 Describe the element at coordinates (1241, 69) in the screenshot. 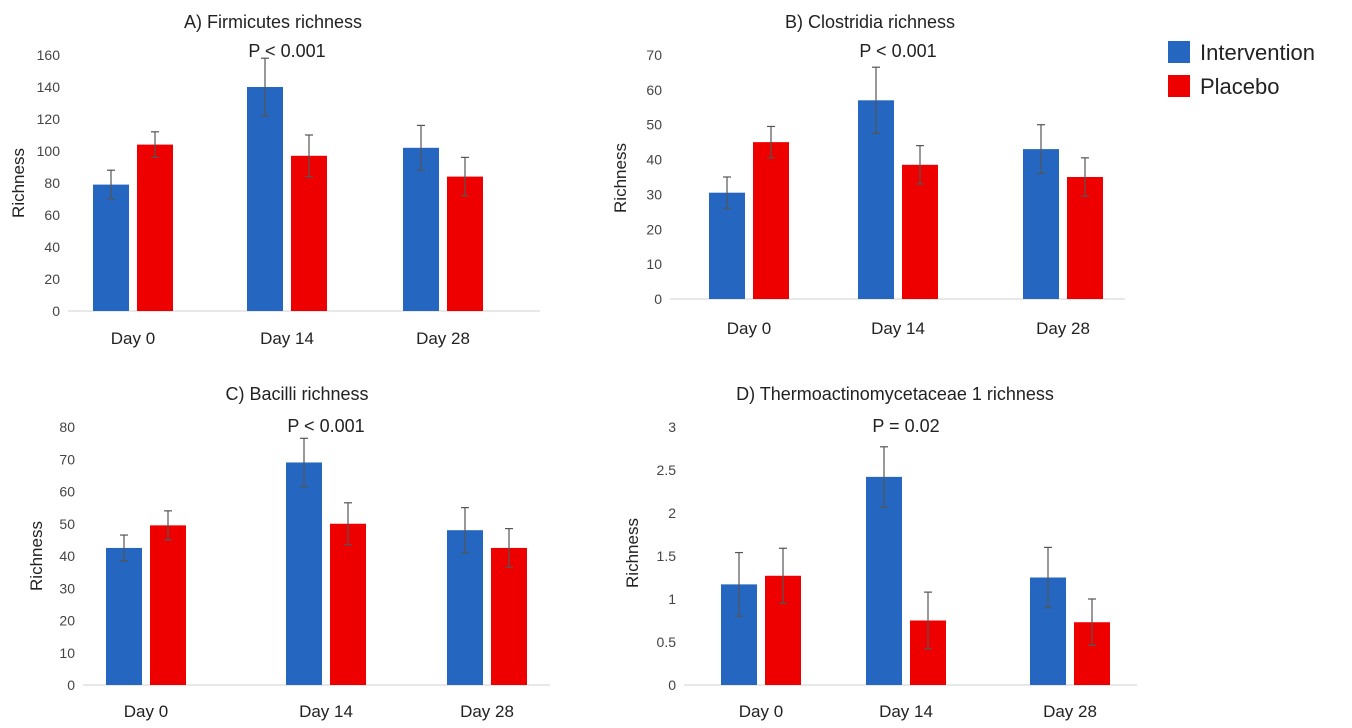

I see `legend: Intervention Placebo` at that location.